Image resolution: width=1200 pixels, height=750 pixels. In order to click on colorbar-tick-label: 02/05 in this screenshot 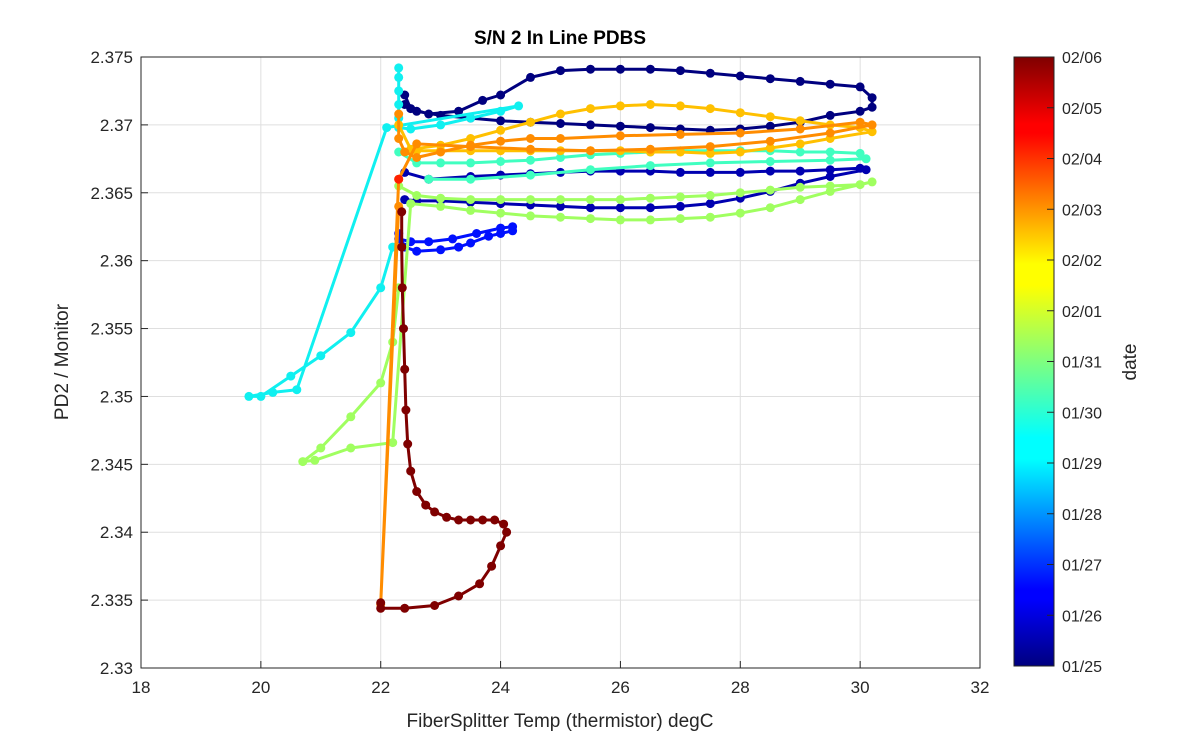, I will do `click(1082, 109)`.